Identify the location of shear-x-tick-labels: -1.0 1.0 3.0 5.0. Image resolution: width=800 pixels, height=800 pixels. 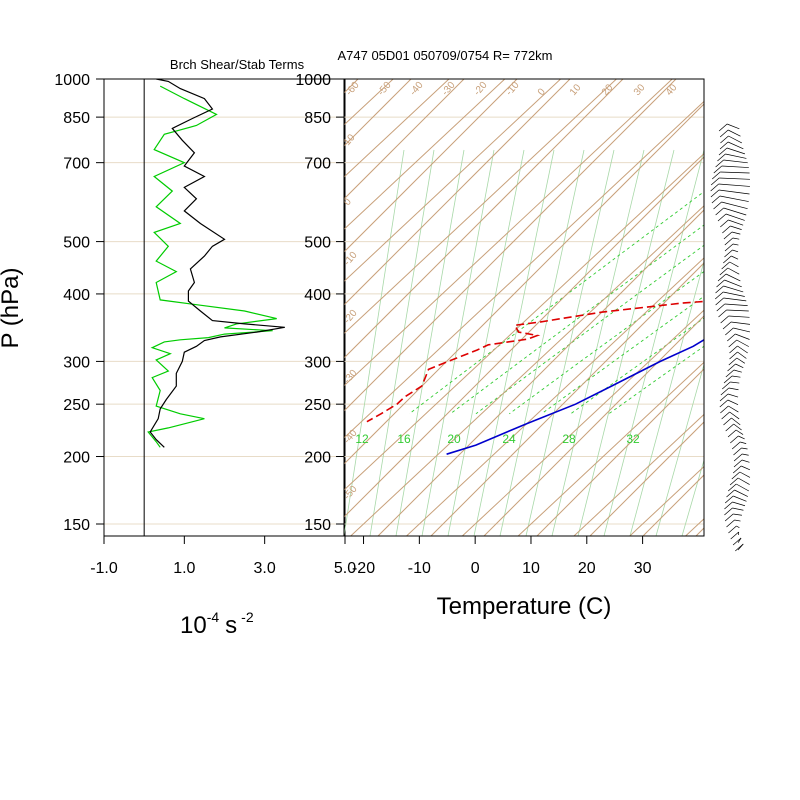
(223, 556).